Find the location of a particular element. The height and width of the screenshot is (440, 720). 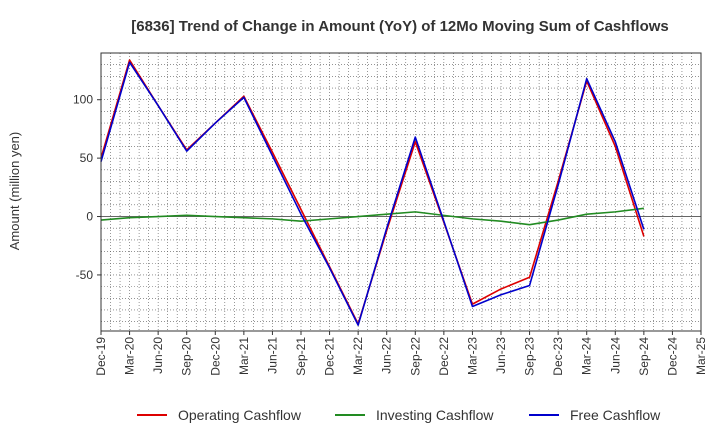

x-tick-label: Jun-24 is located at coordinates (615, 355).